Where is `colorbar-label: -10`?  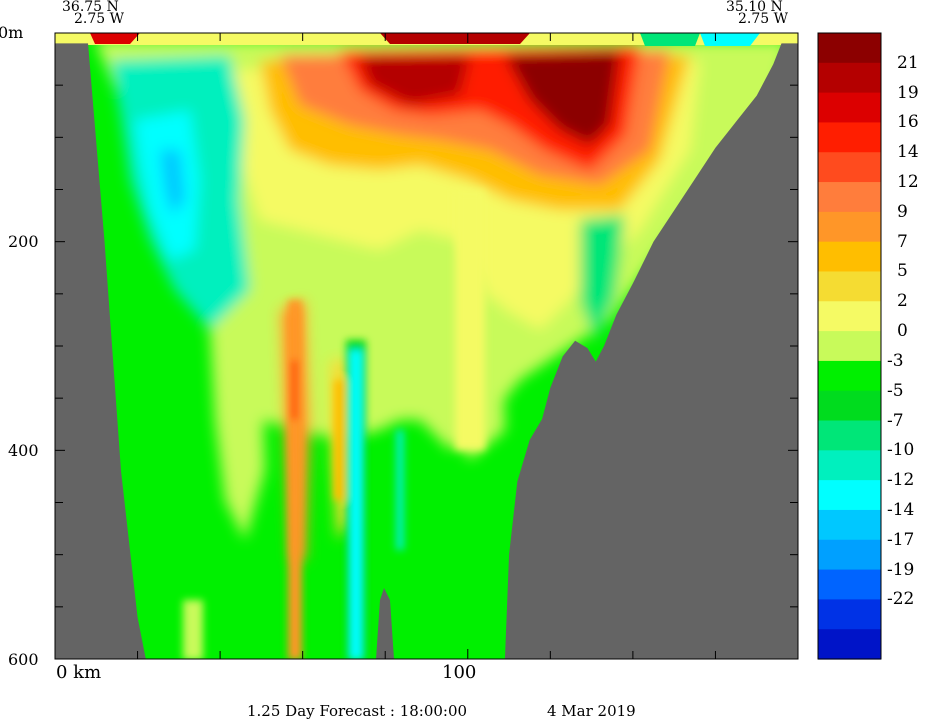
colorbar-label: -10 is located at coordinates (901, 450).